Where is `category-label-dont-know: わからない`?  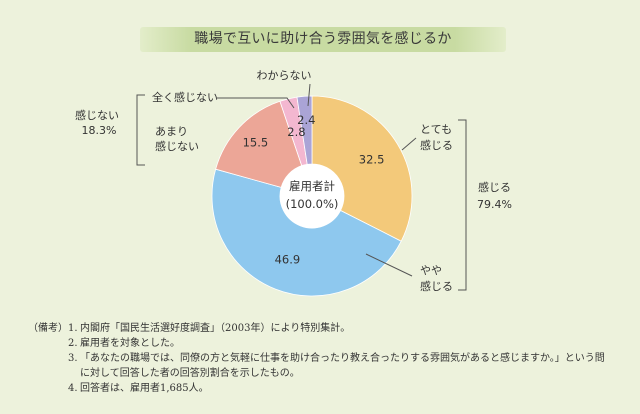 category-label-dont-know: わからない is located at coordinates (284, 75).